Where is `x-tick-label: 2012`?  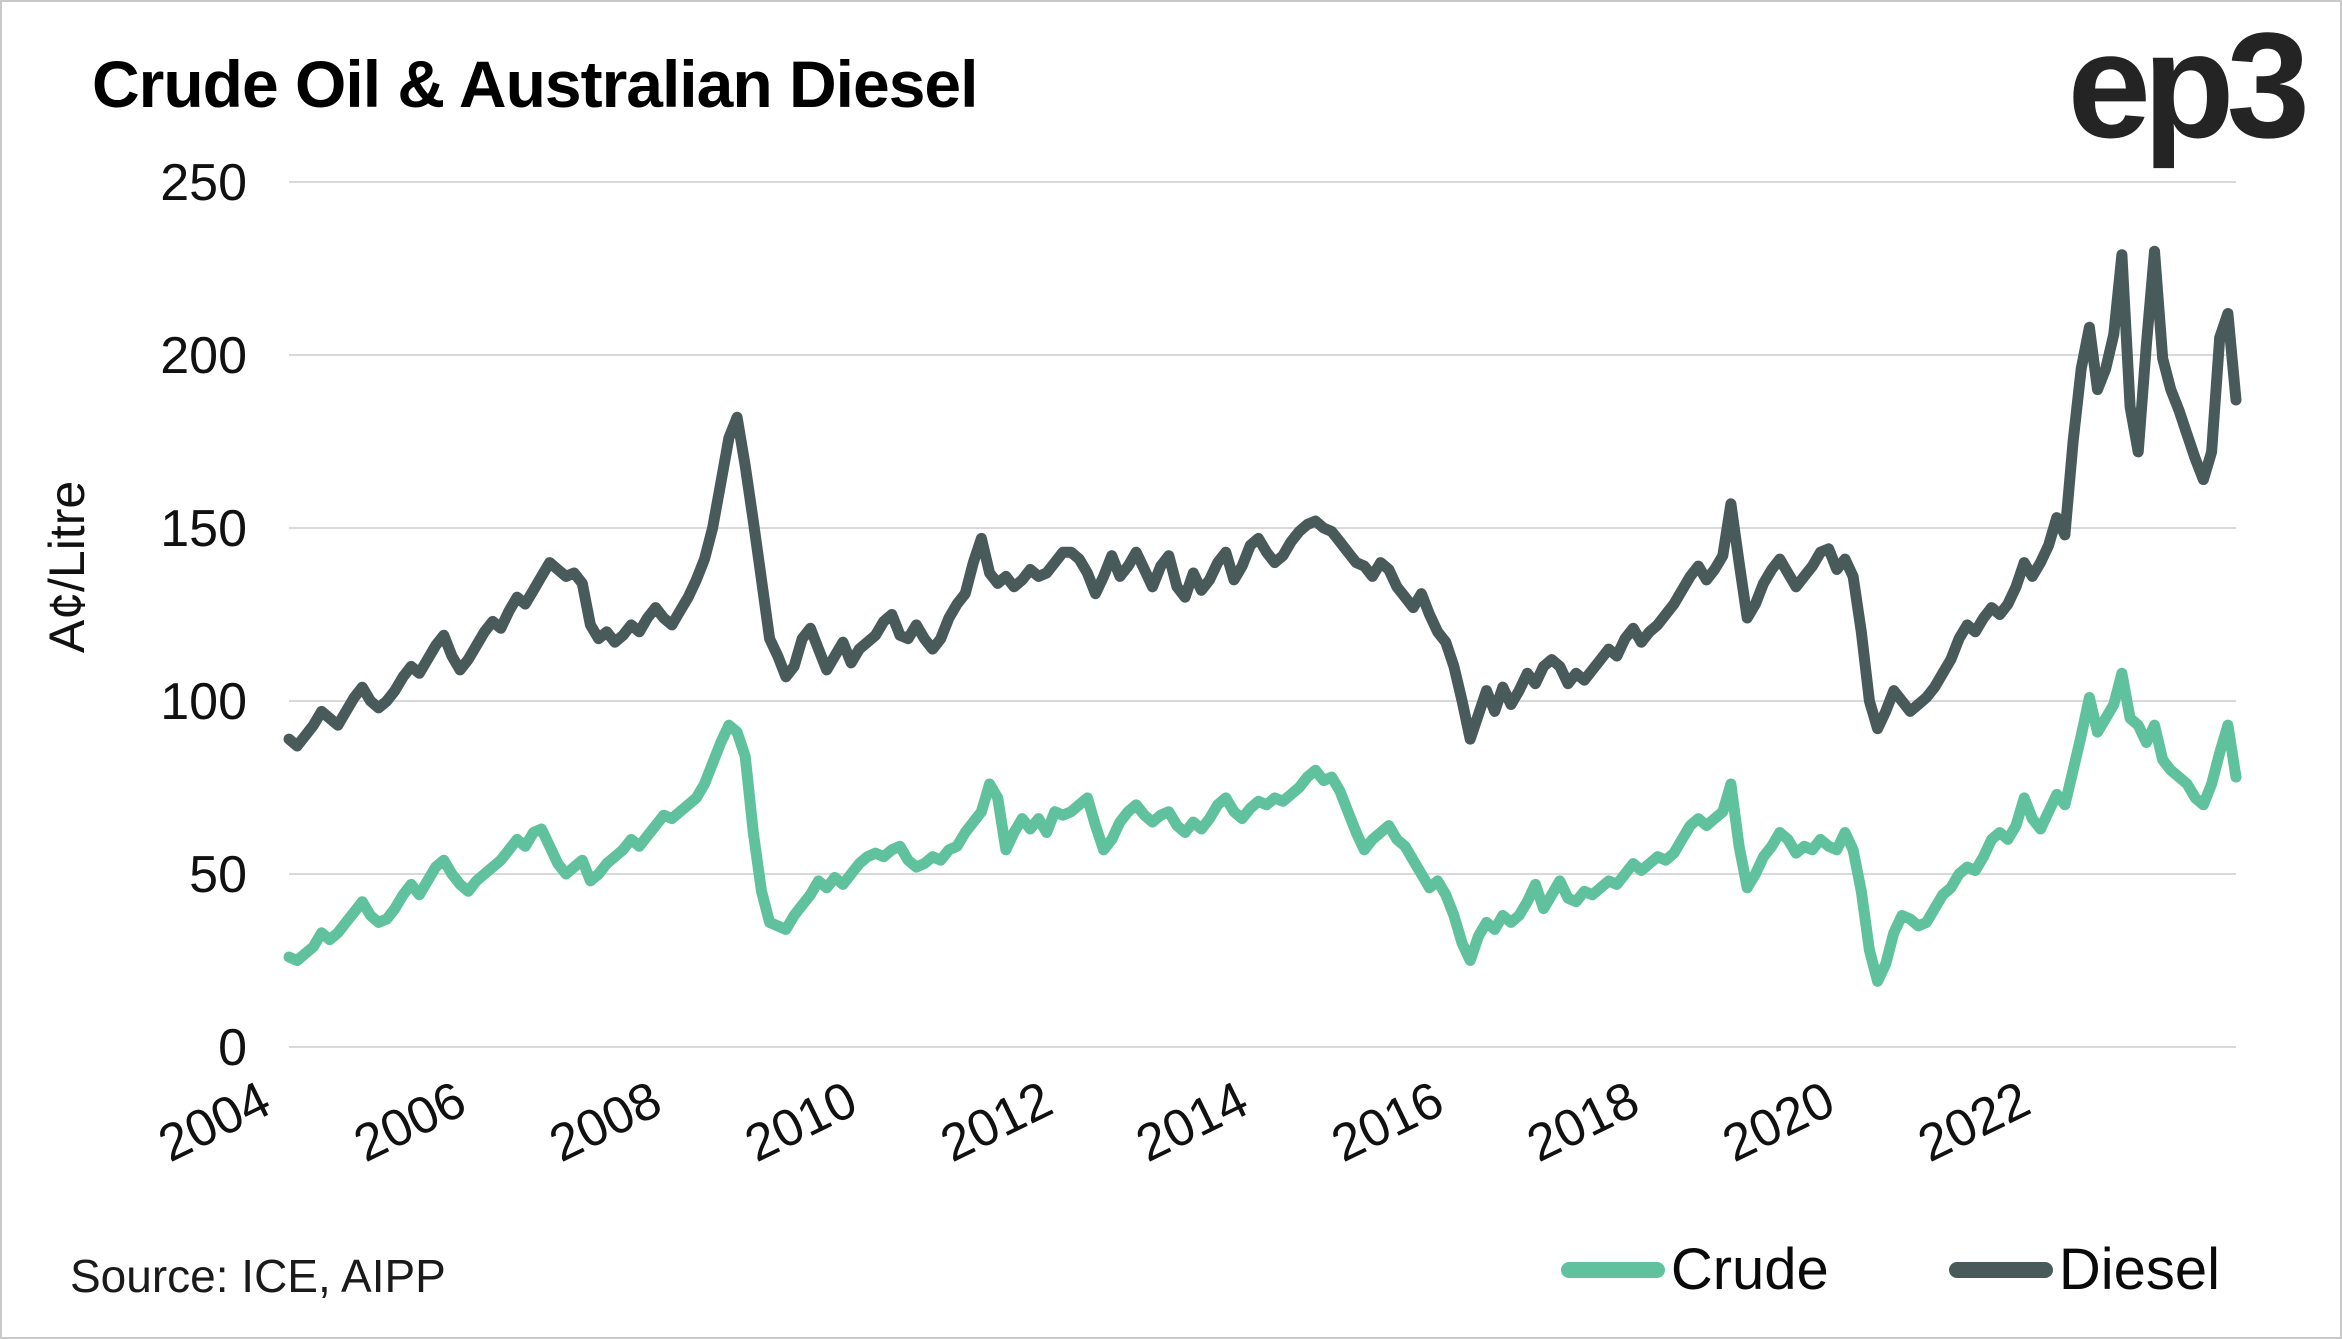
x-tick-label: 2012 is located at coordinates (996, 1122).